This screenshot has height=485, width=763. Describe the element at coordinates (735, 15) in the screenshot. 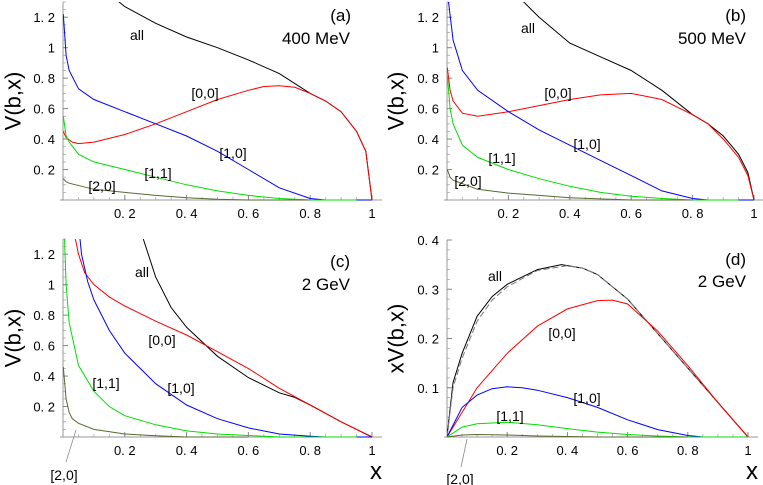

I see `panel-label: (b)` at that location.